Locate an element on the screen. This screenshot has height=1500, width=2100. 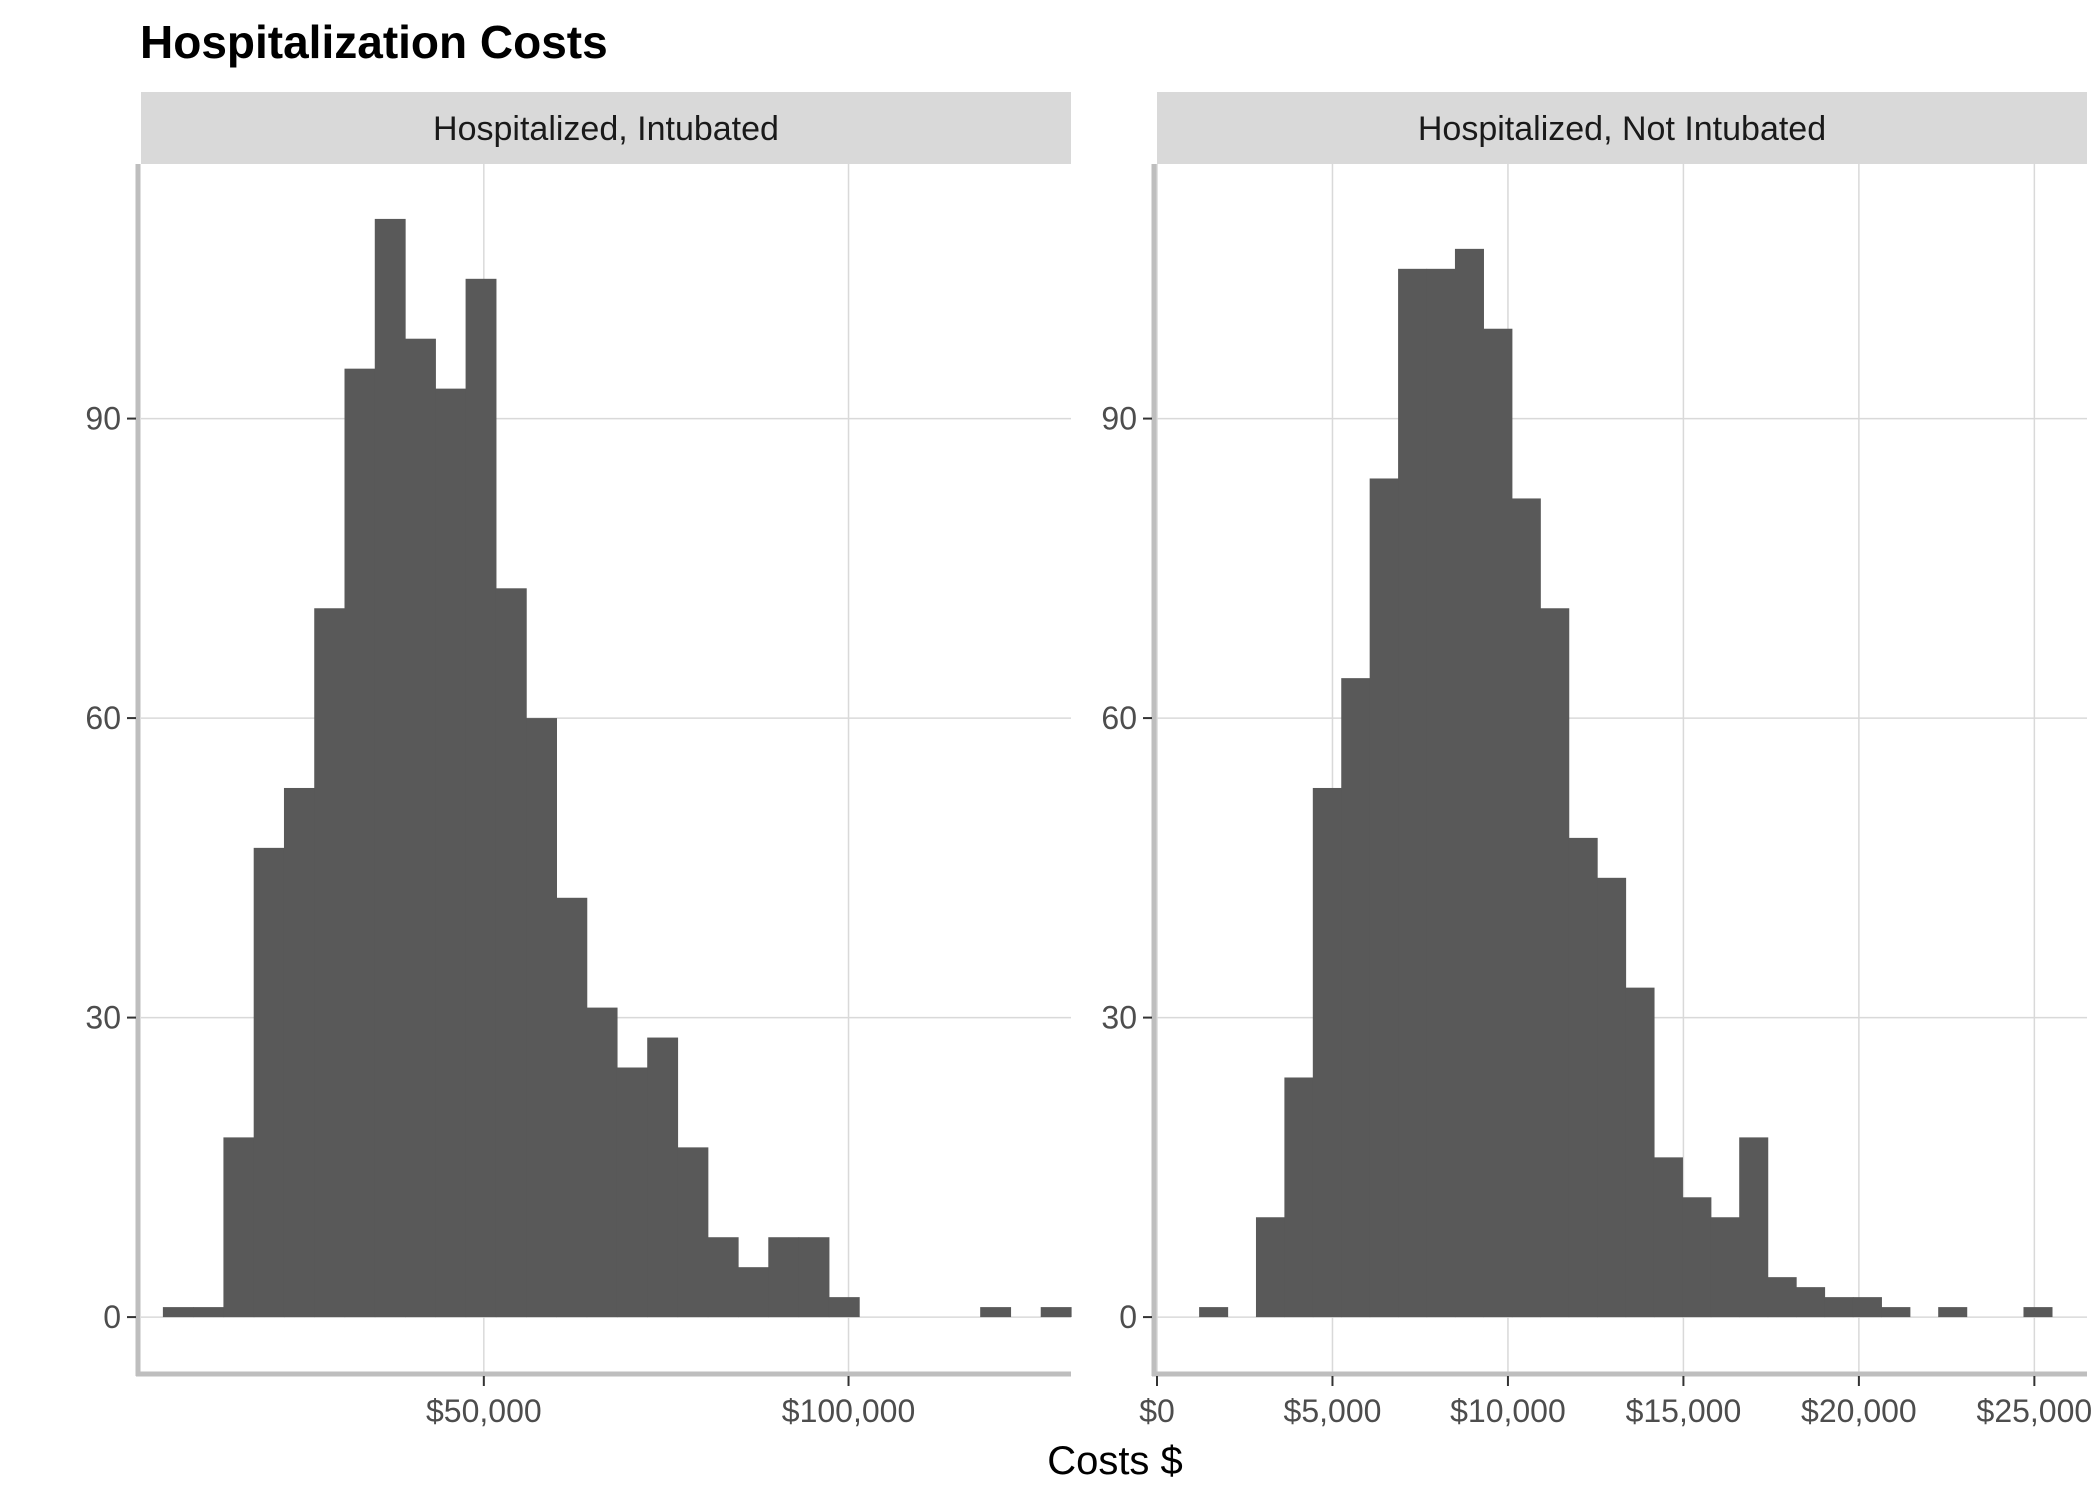
x-tick-label: $25,000 is located at coordinates (2035, 1411).